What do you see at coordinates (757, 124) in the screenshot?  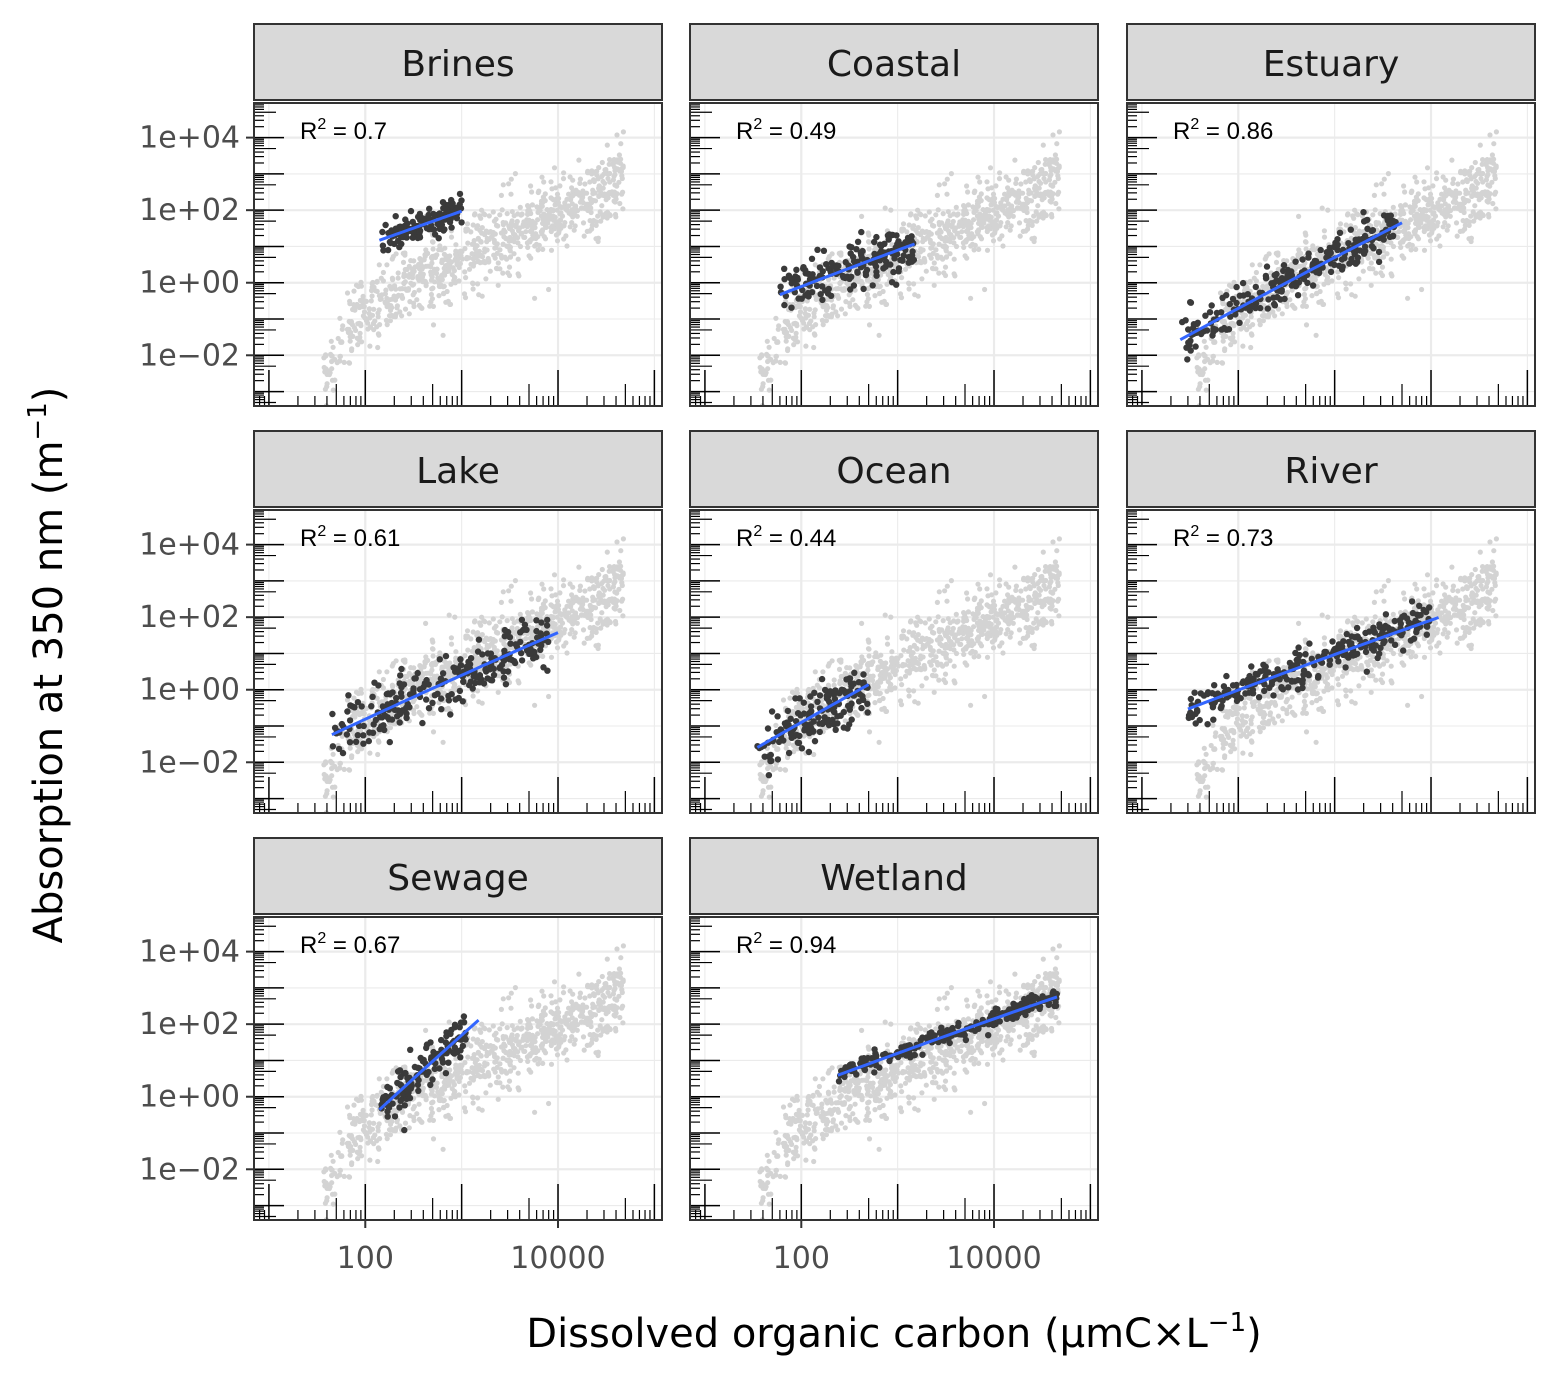 I see `r2-label-superscript: 2` at bounding box center [757, 124].